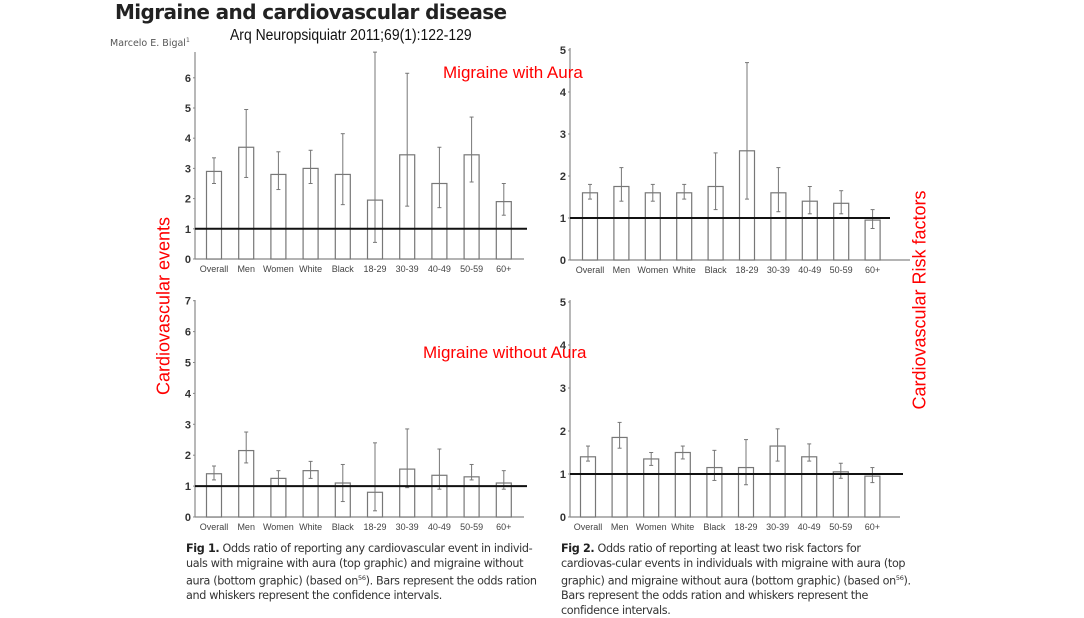  What do you see at coordinates (841, 270) in the screenshot?
I see `fig2-with-aura-category-label: 50-59` at bounding box center [841, 270].